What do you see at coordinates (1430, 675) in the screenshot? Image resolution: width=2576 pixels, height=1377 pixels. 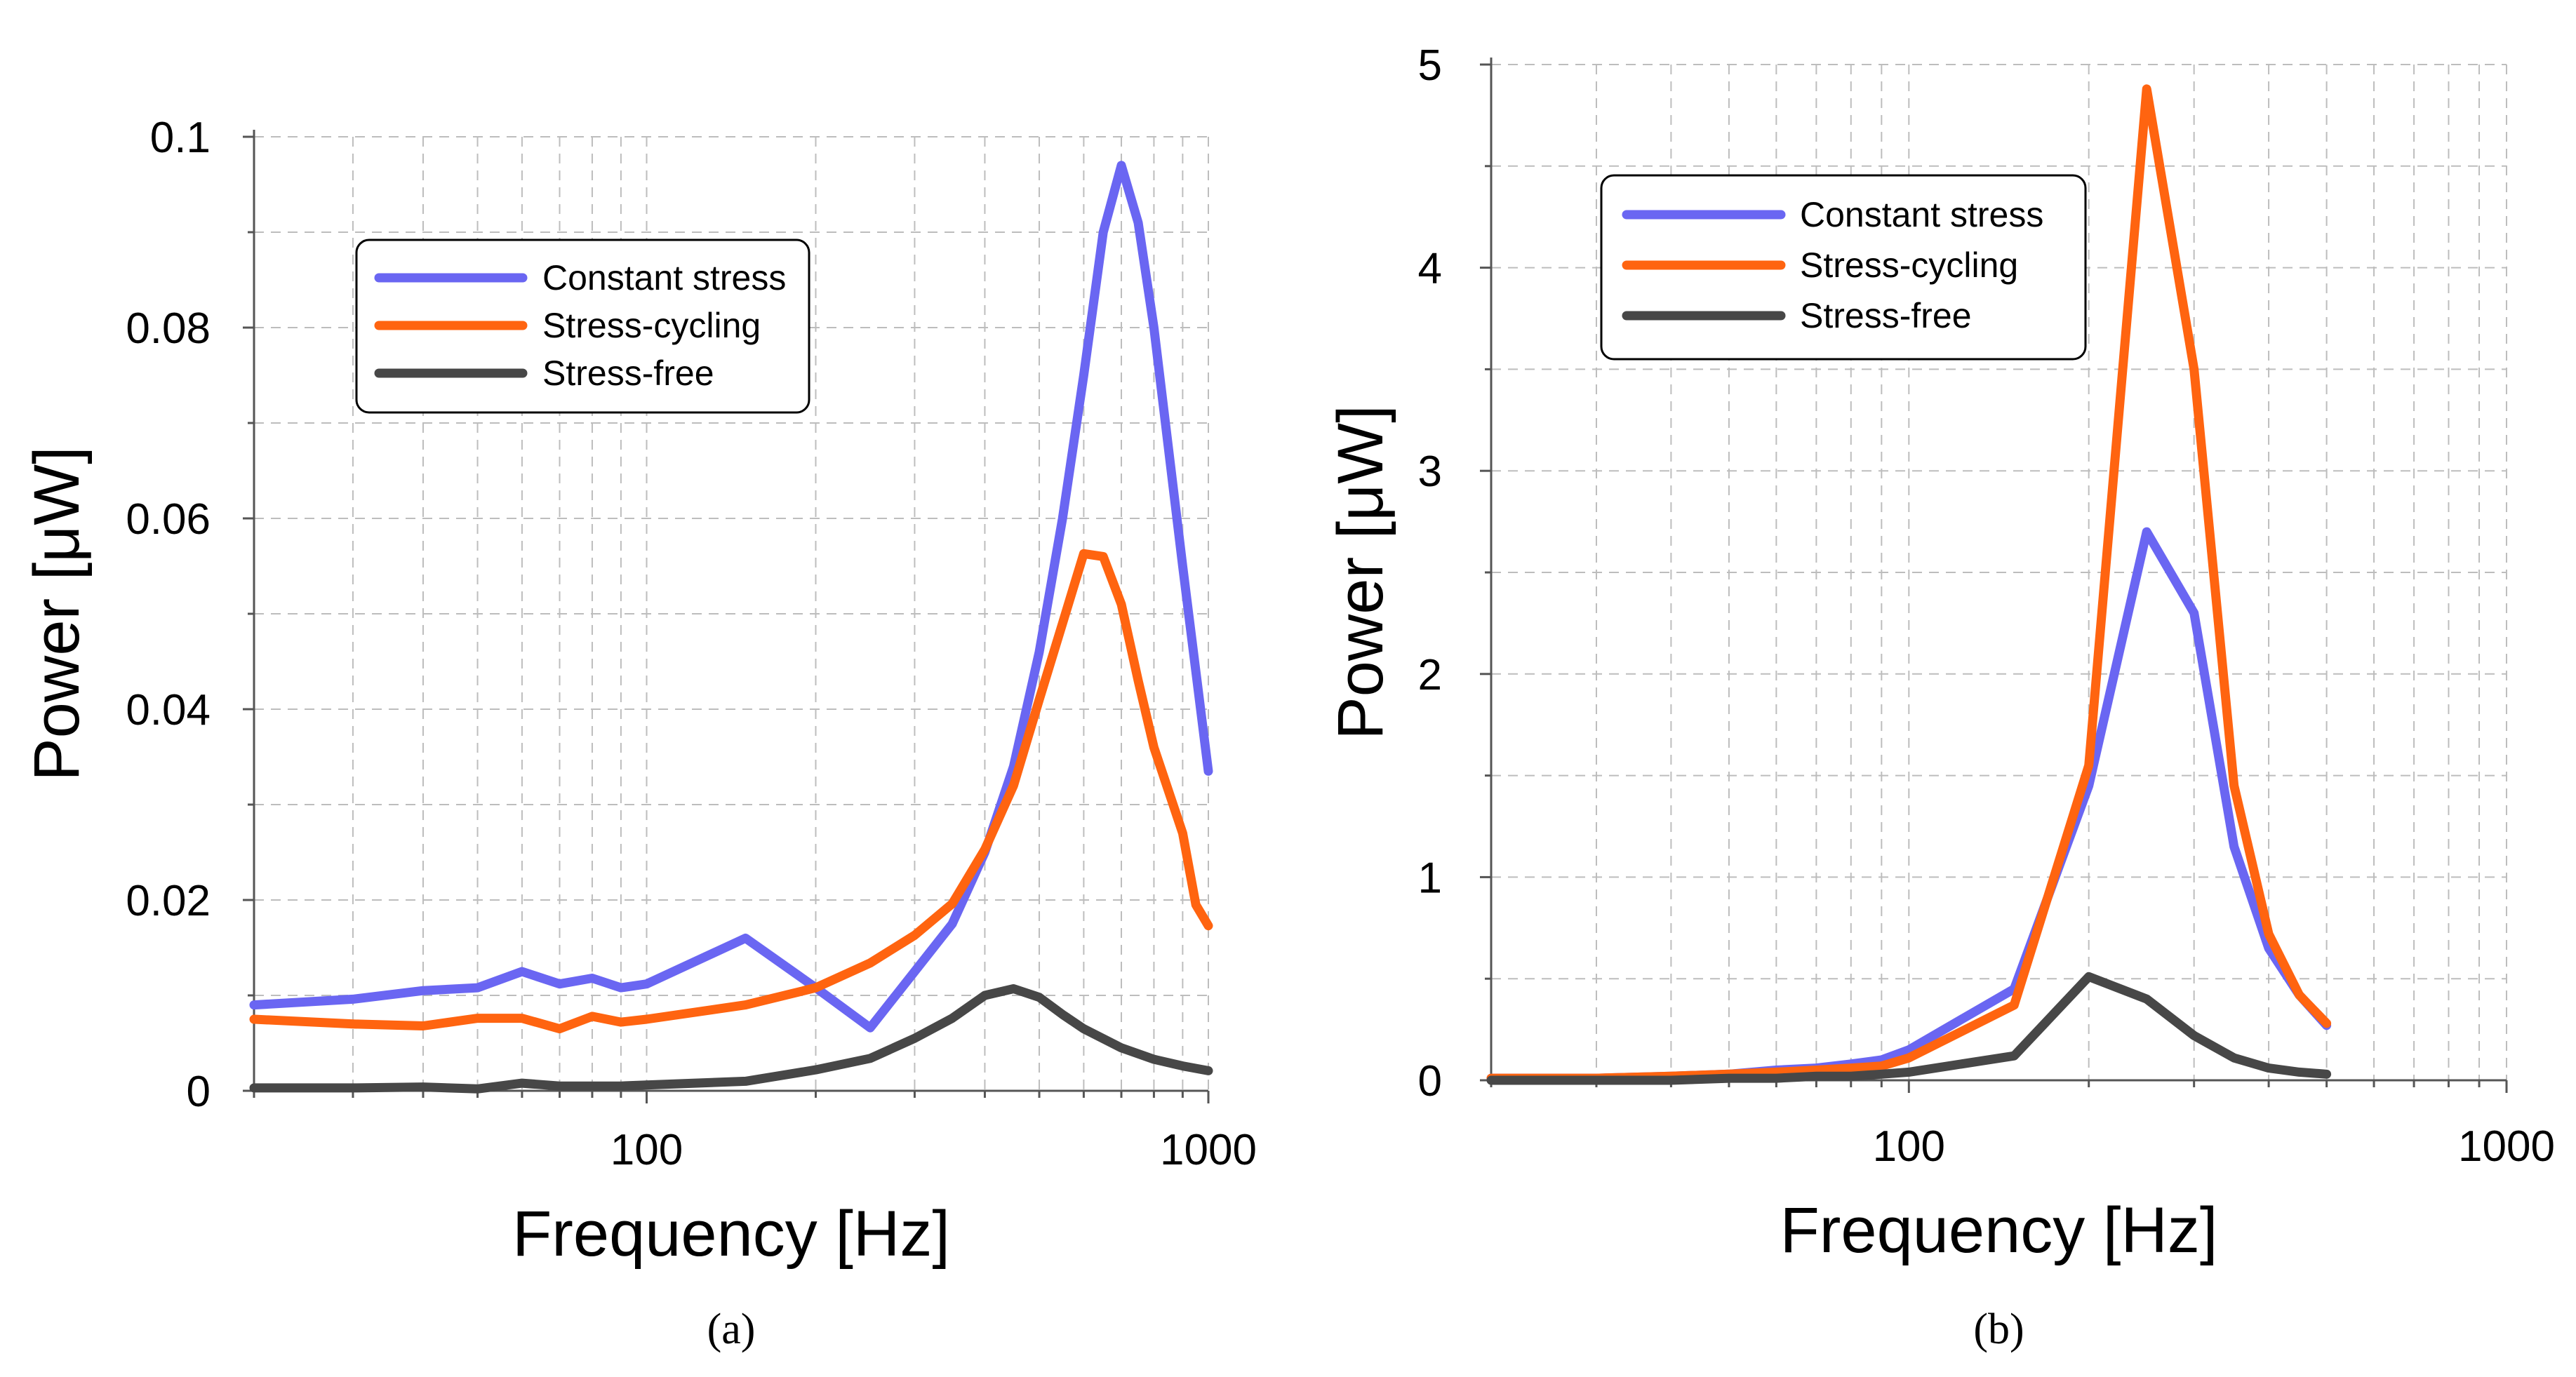 I see `y-tick-label: 2` at bounding box center [1430, 675].